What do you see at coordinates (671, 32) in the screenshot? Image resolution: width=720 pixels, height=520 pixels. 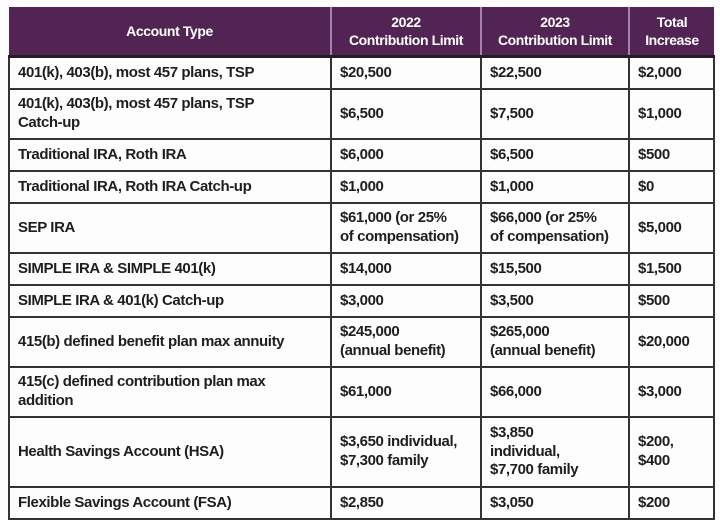 I see `header-cell-total-increase: Total Increase` at bounding box center [671, 32].